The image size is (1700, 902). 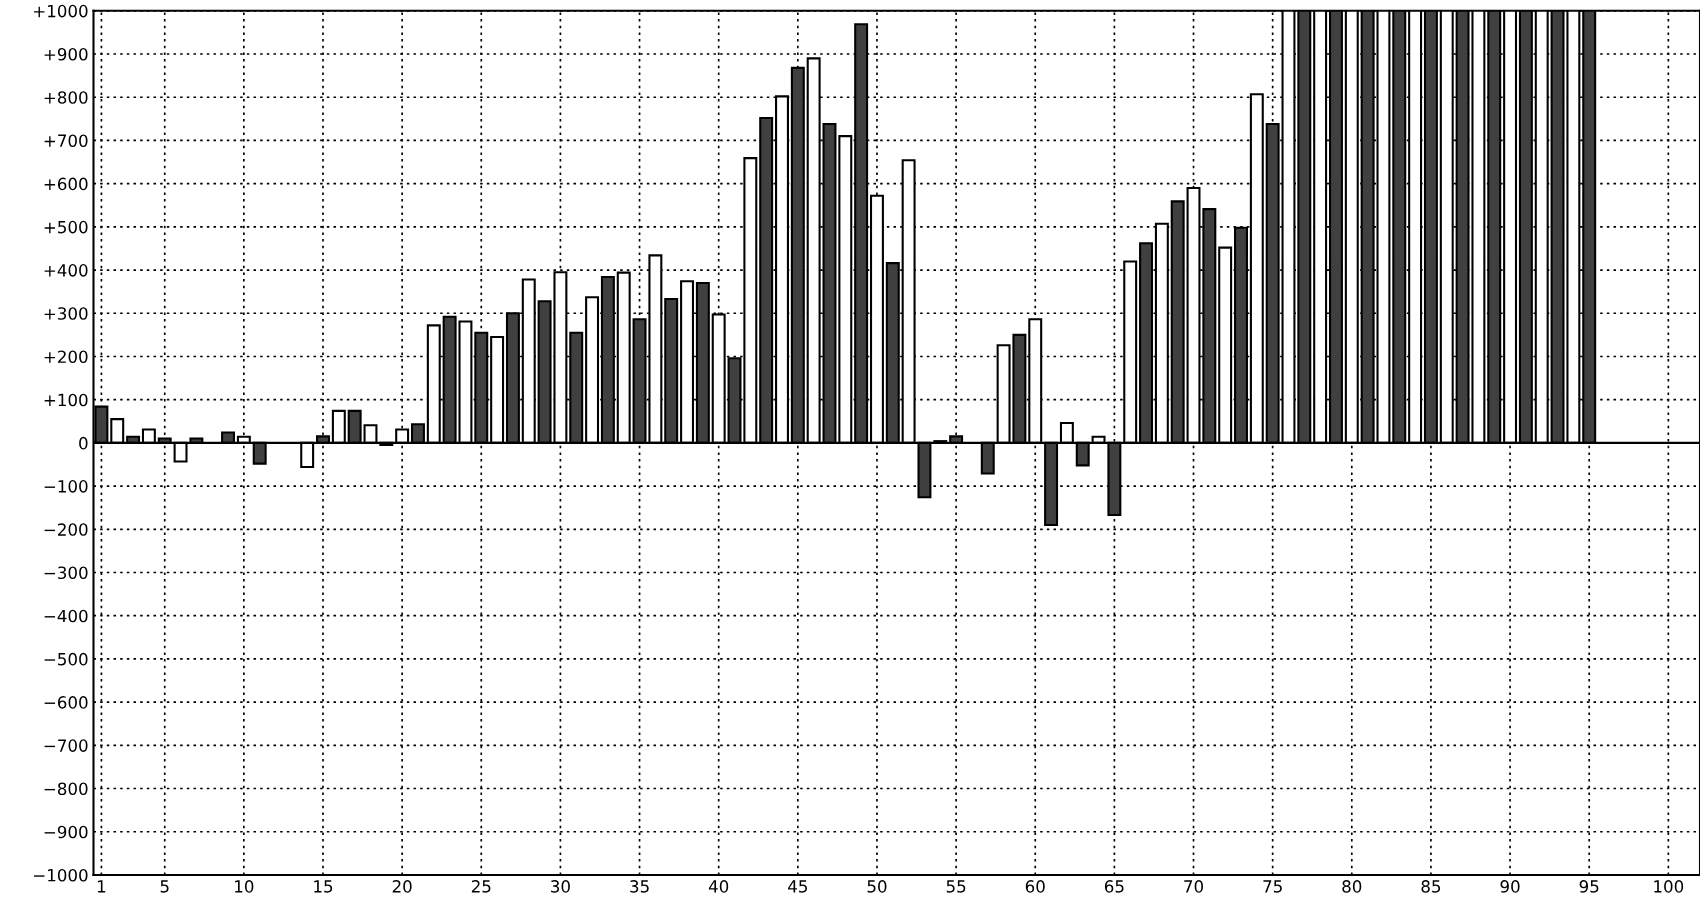 I want to click on x-tick-label: 45, so click(x=797, y=886).